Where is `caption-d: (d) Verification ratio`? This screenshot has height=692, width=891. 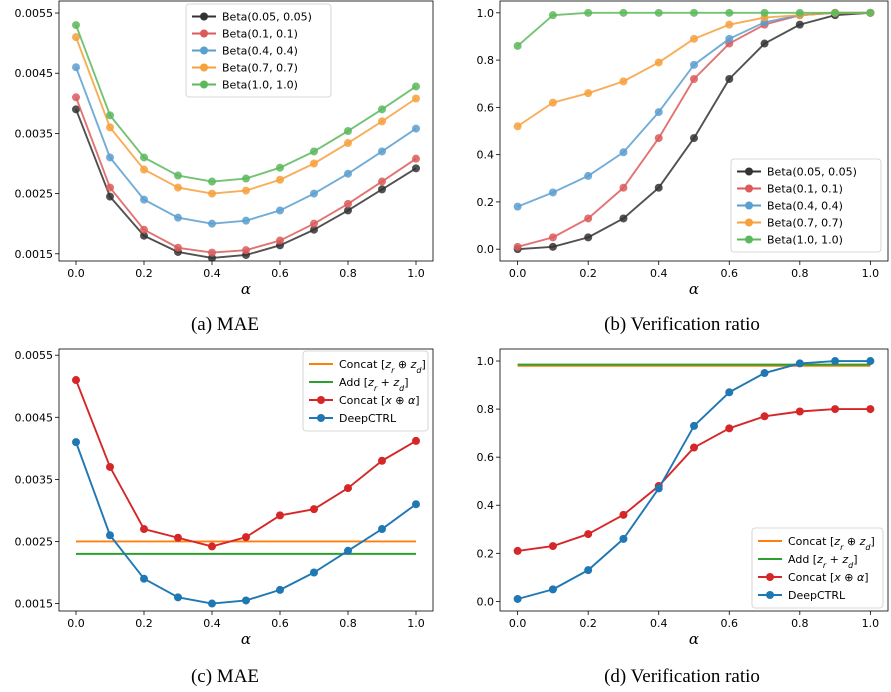
caption-d: (d) Verification ratio is located at coordinates (682, 676).